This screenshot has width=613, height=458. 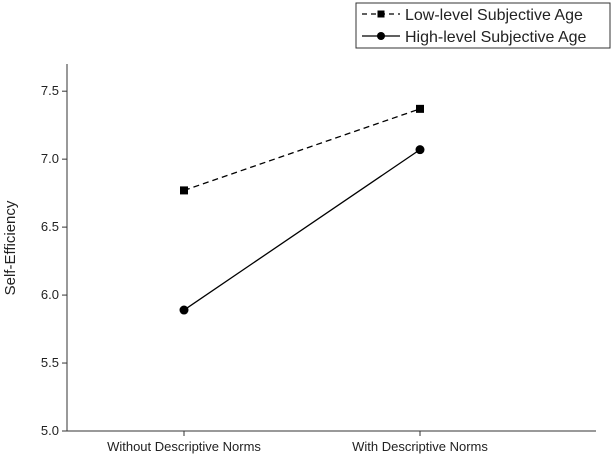 I want to click on y-tick-label: 7.0, so click(x=50, y=158).